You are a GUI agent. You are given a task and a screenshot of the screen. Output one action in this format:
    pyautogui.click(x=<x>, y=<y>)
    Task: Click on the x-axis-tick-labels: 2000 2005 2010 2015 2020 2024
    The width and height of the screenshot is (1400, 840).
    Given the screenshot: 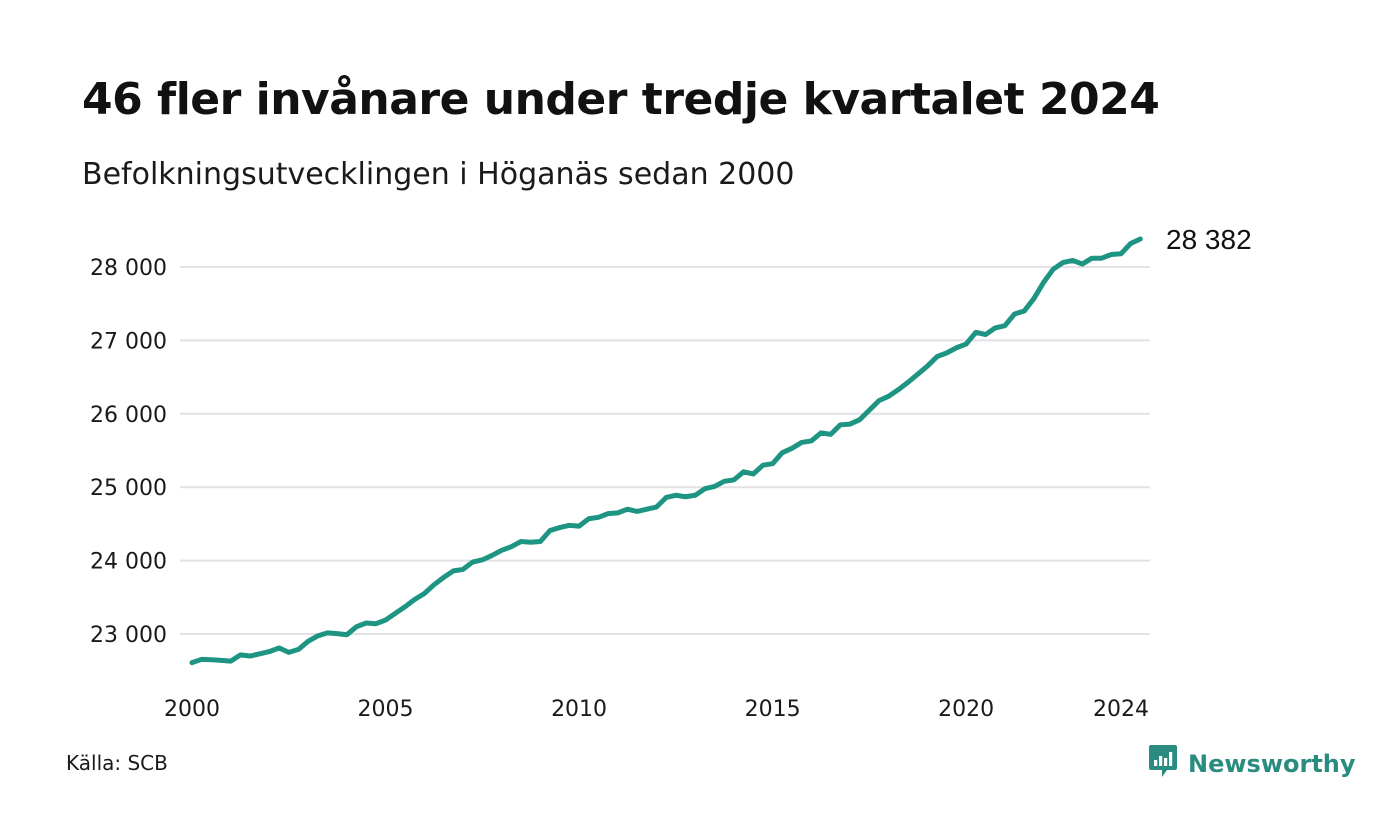 What is the action you would take?
    pyautogui.click(x=656, y=709)
    